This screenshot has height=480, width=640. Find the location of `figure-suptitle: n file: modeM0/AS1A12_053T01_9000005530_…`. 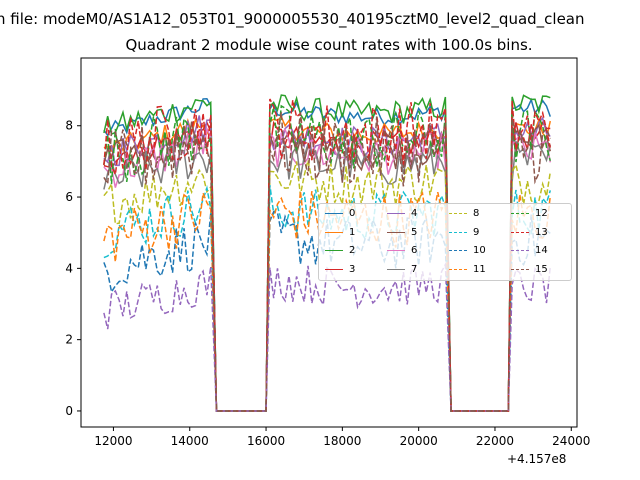

figure-suptitle: n file: modeM0/AS1A12_053T01_9000005530_… is located at coordinates (292, 19).